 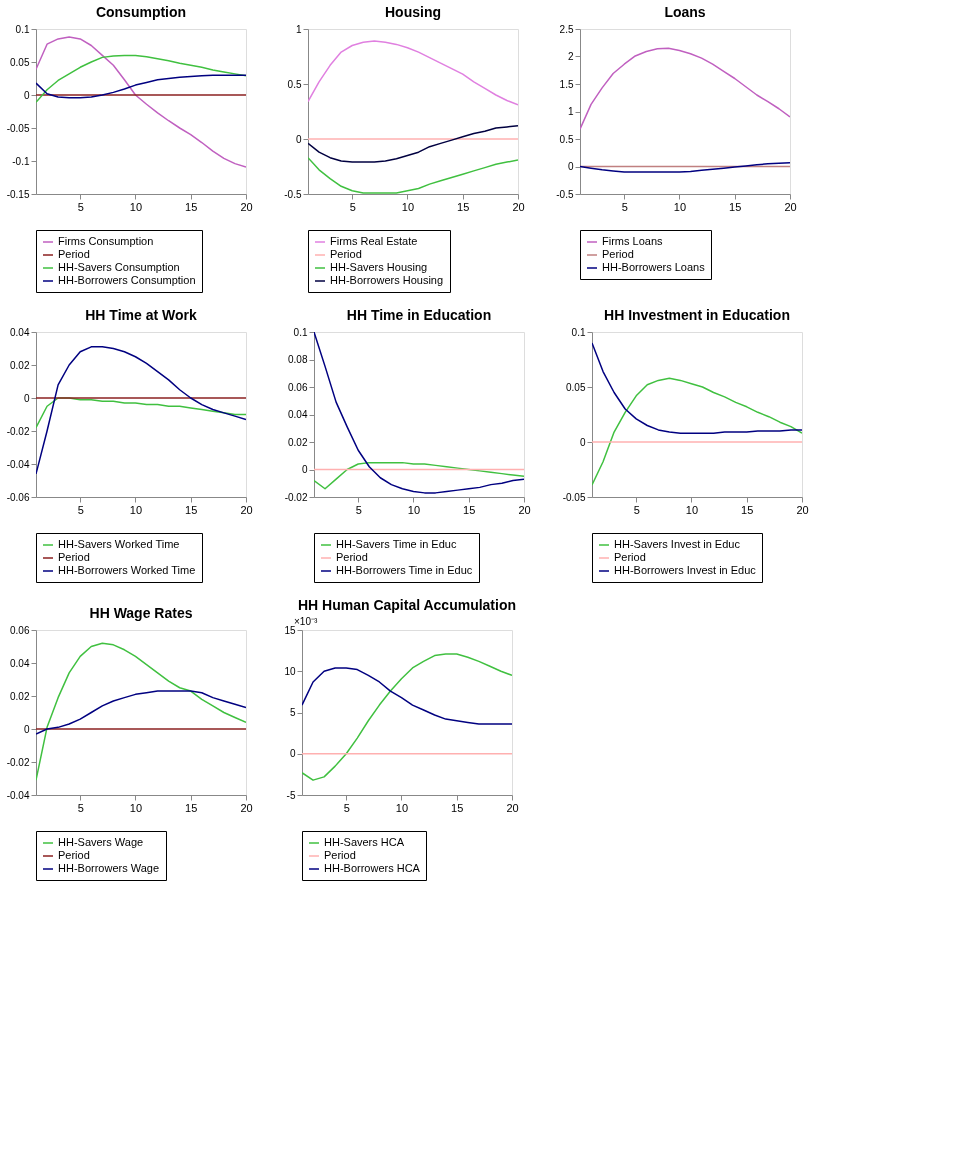 I want to click on legend-label: Firms Consumption, so click(x=106, y=241).